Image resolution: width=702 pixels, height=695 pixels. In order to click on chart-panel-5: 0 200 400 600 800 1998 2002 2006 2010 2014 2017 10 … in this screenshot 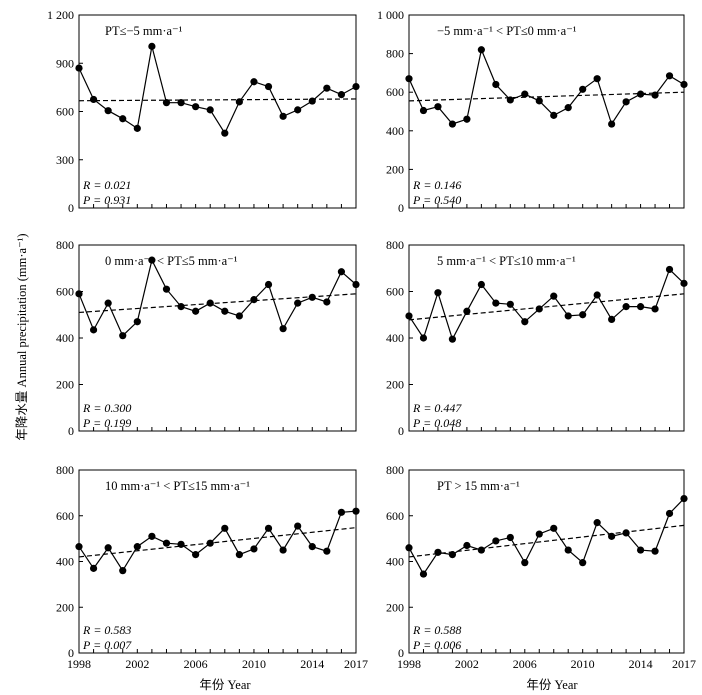, I will do `click(212, 567)`.